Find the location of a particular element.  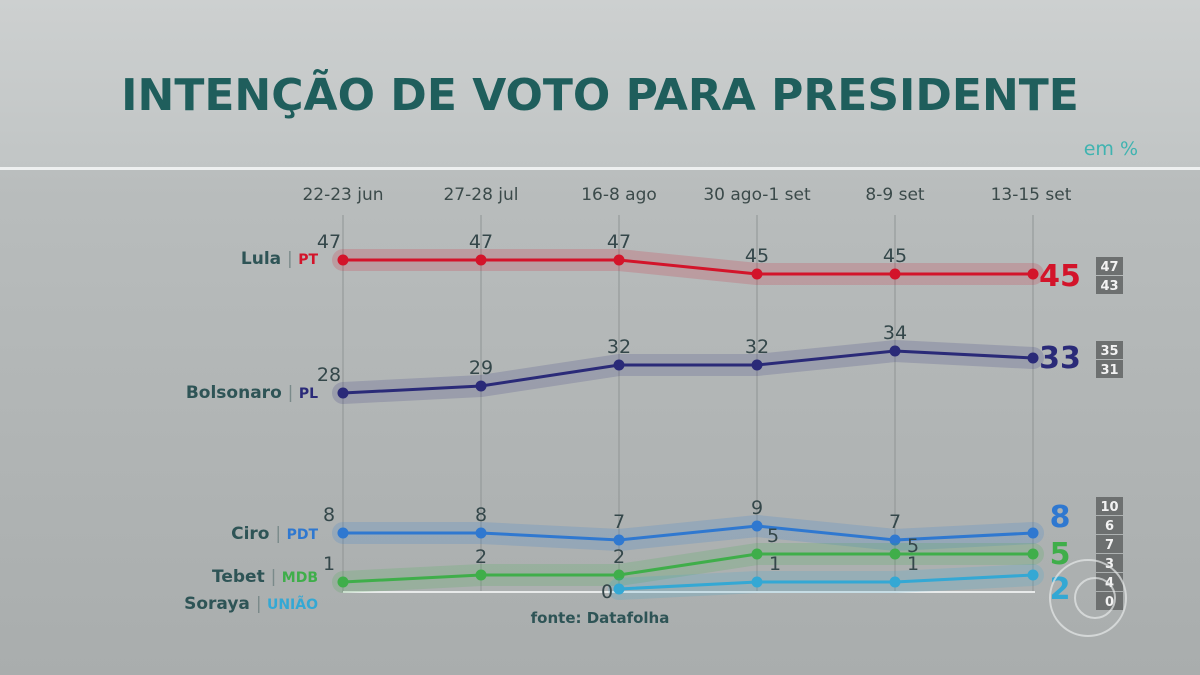

data-label: 34 is located at coordinates (895, 333).